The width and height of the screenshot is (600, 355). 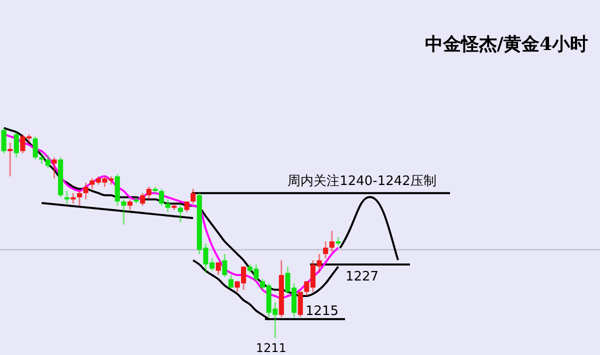 I want to click on annotation: 周内关注1240-1242压制, so click(x=362, y=182).